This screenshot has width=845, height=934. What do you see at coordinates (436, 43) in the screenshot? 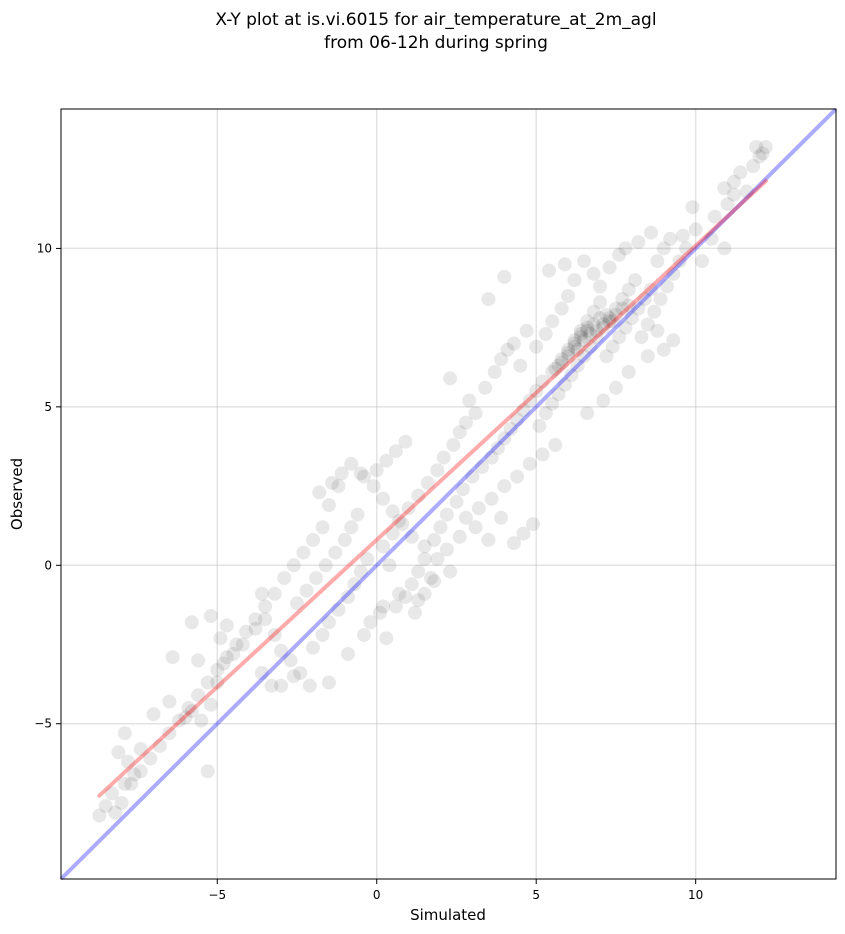
I see `chart-subtitle: from 06-12h during spring` at bounding box center [436, 43].